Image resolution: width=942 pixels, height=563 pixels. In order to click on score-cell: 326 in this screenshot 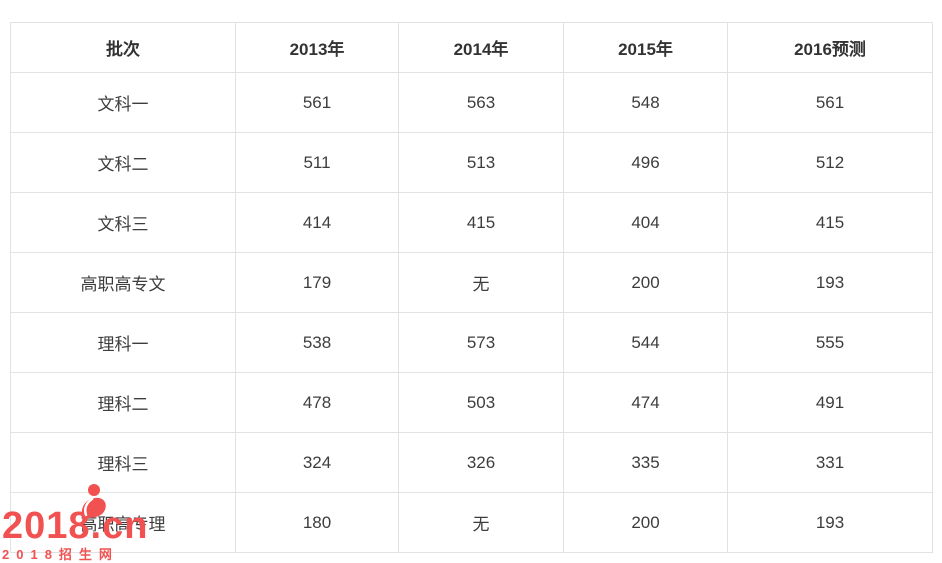, I will do `click(481, 462)`.